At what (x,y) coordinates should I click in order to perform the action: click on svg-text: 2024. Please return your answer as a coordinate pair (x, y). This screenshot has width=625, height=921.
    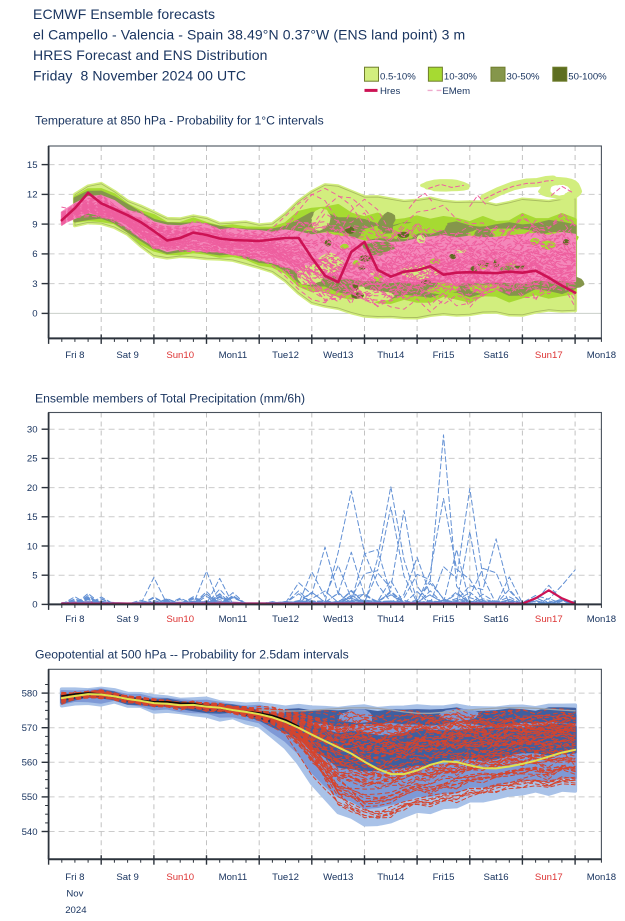
    Looking at the image, I should click on (76, 910).